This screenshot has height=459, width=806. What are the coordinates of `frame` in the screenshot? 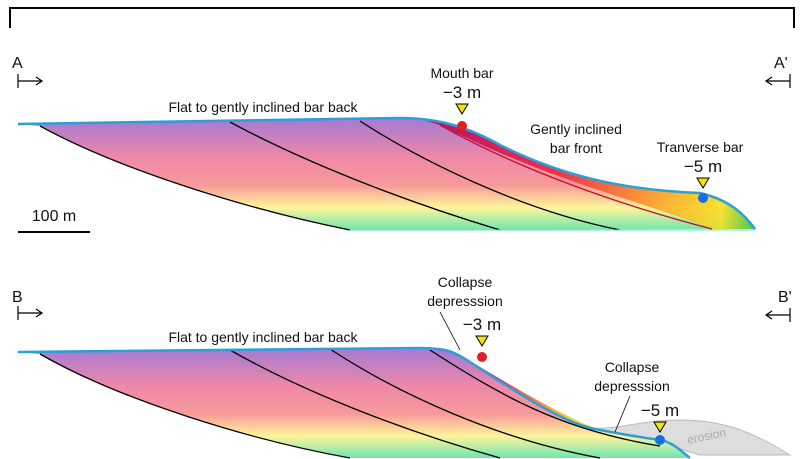 It's located at (402, 17).